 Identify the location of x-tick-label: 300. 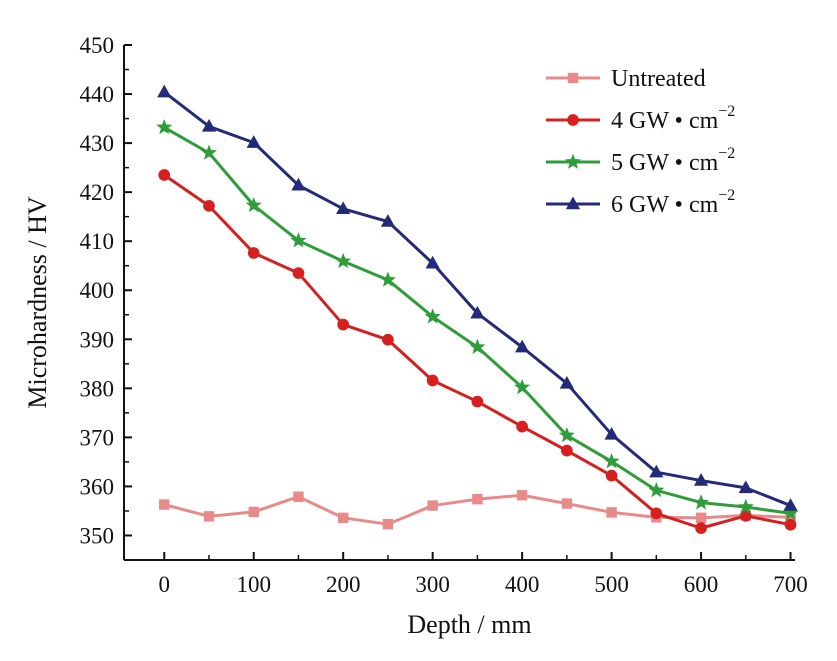
(432, 584).